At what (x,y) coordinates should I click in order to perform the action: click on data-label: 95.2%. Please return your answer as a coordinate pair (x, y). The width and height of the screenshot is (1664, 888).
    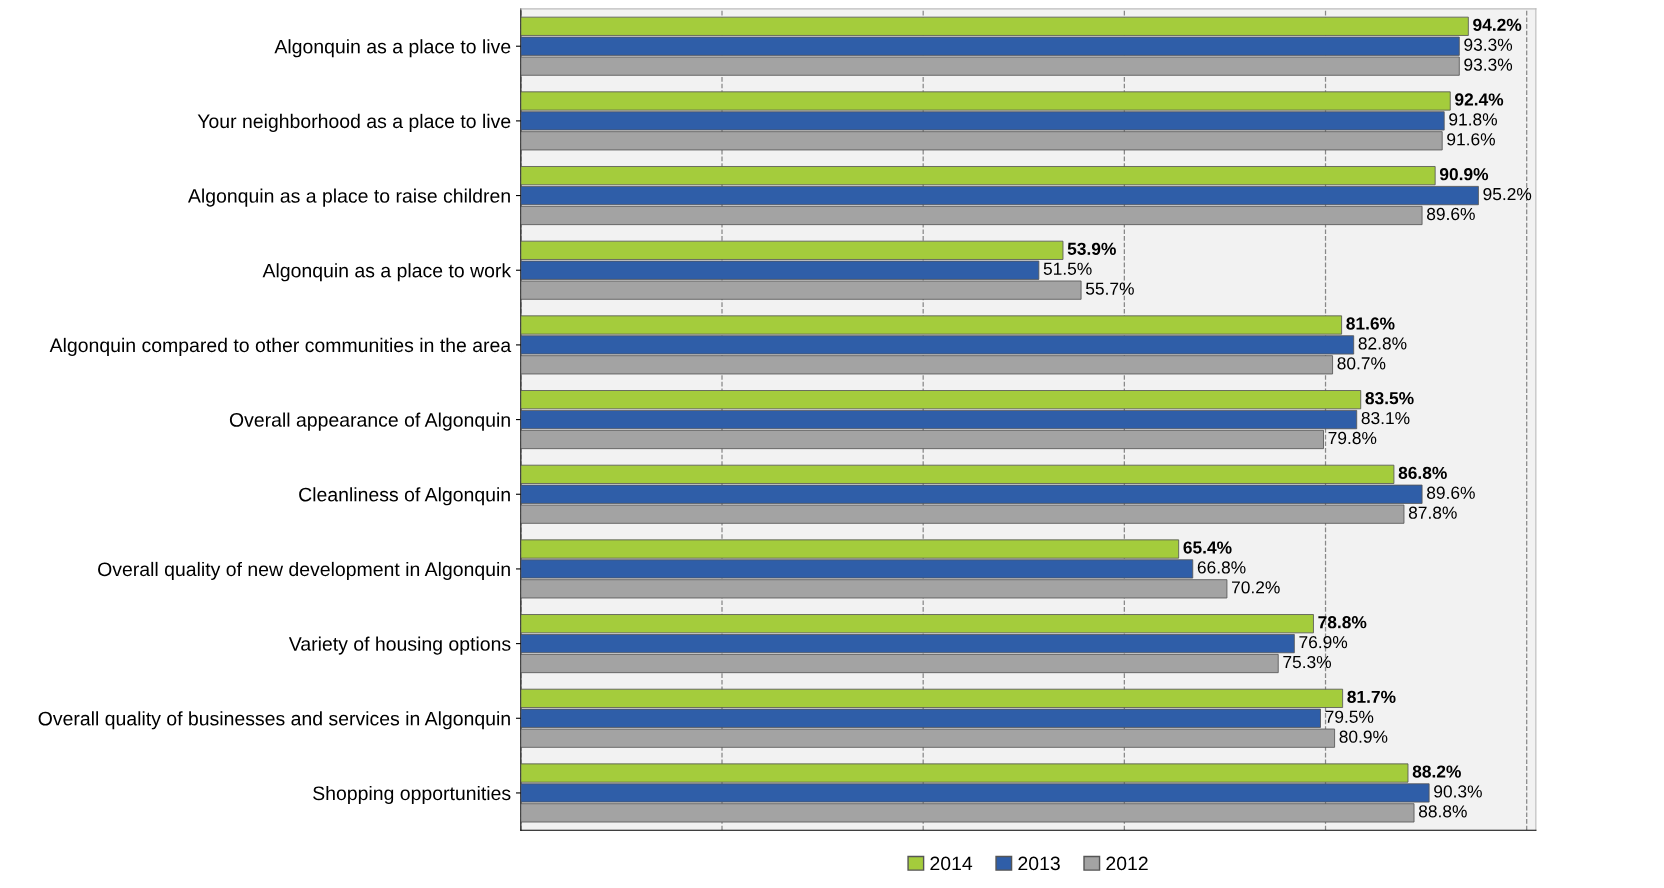
    Looking at the image, I should click on (1507, 194).